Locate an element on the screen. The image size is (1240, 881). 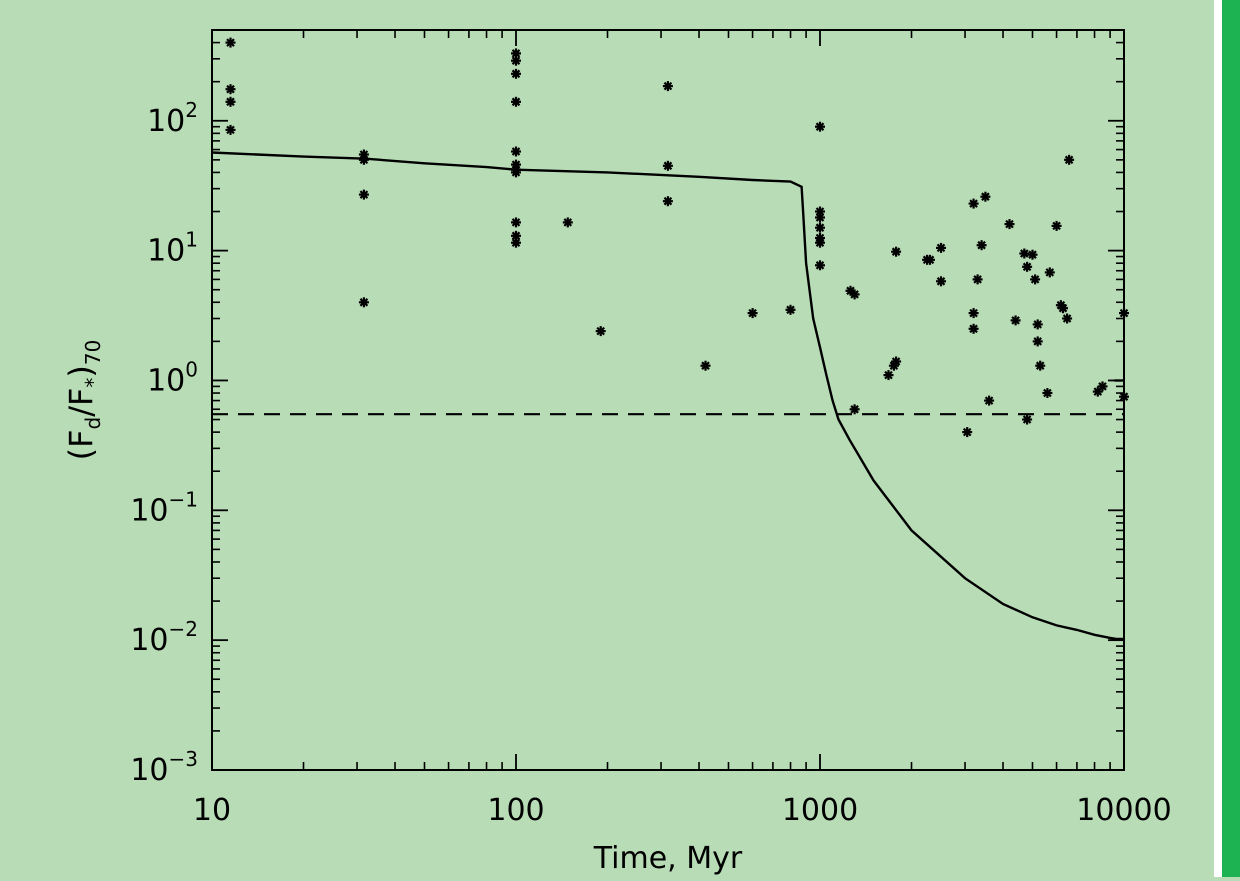
y-tick-label: 10² is located at coordinates (172, 118).